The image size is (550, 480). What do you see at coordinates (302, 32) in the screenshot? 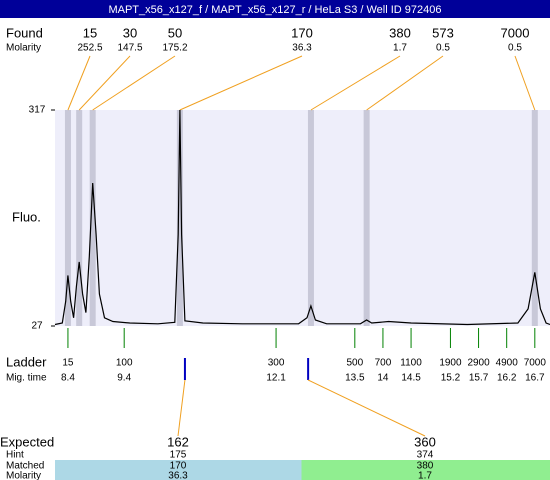
I see `found-size: 170` at bounding box center [302, 32].